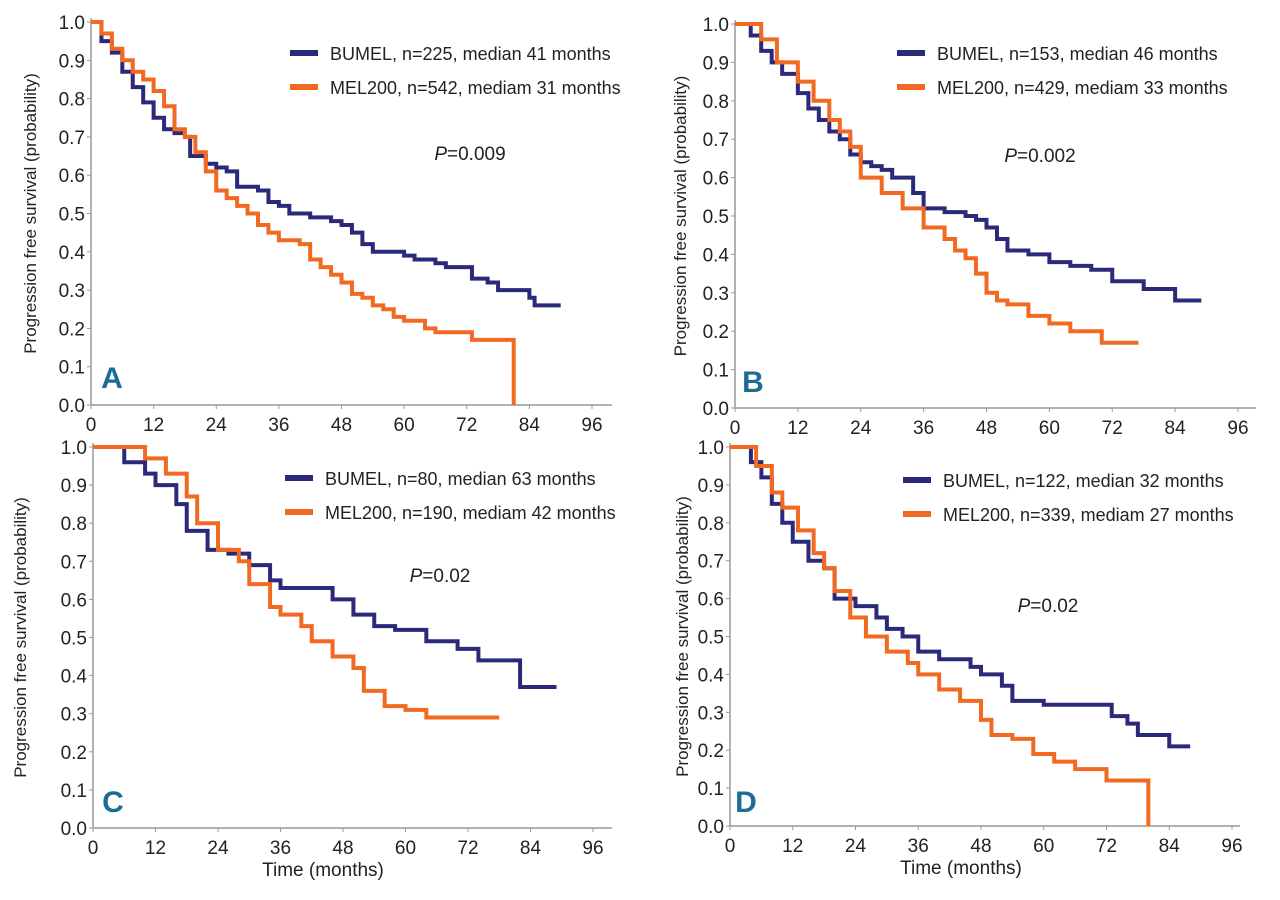  What do you see at coordinates (475, 88) in the screenshot?
I see `legend-label: MEL200, n=542, mediam 31 months` at bounding box center [475, 88].